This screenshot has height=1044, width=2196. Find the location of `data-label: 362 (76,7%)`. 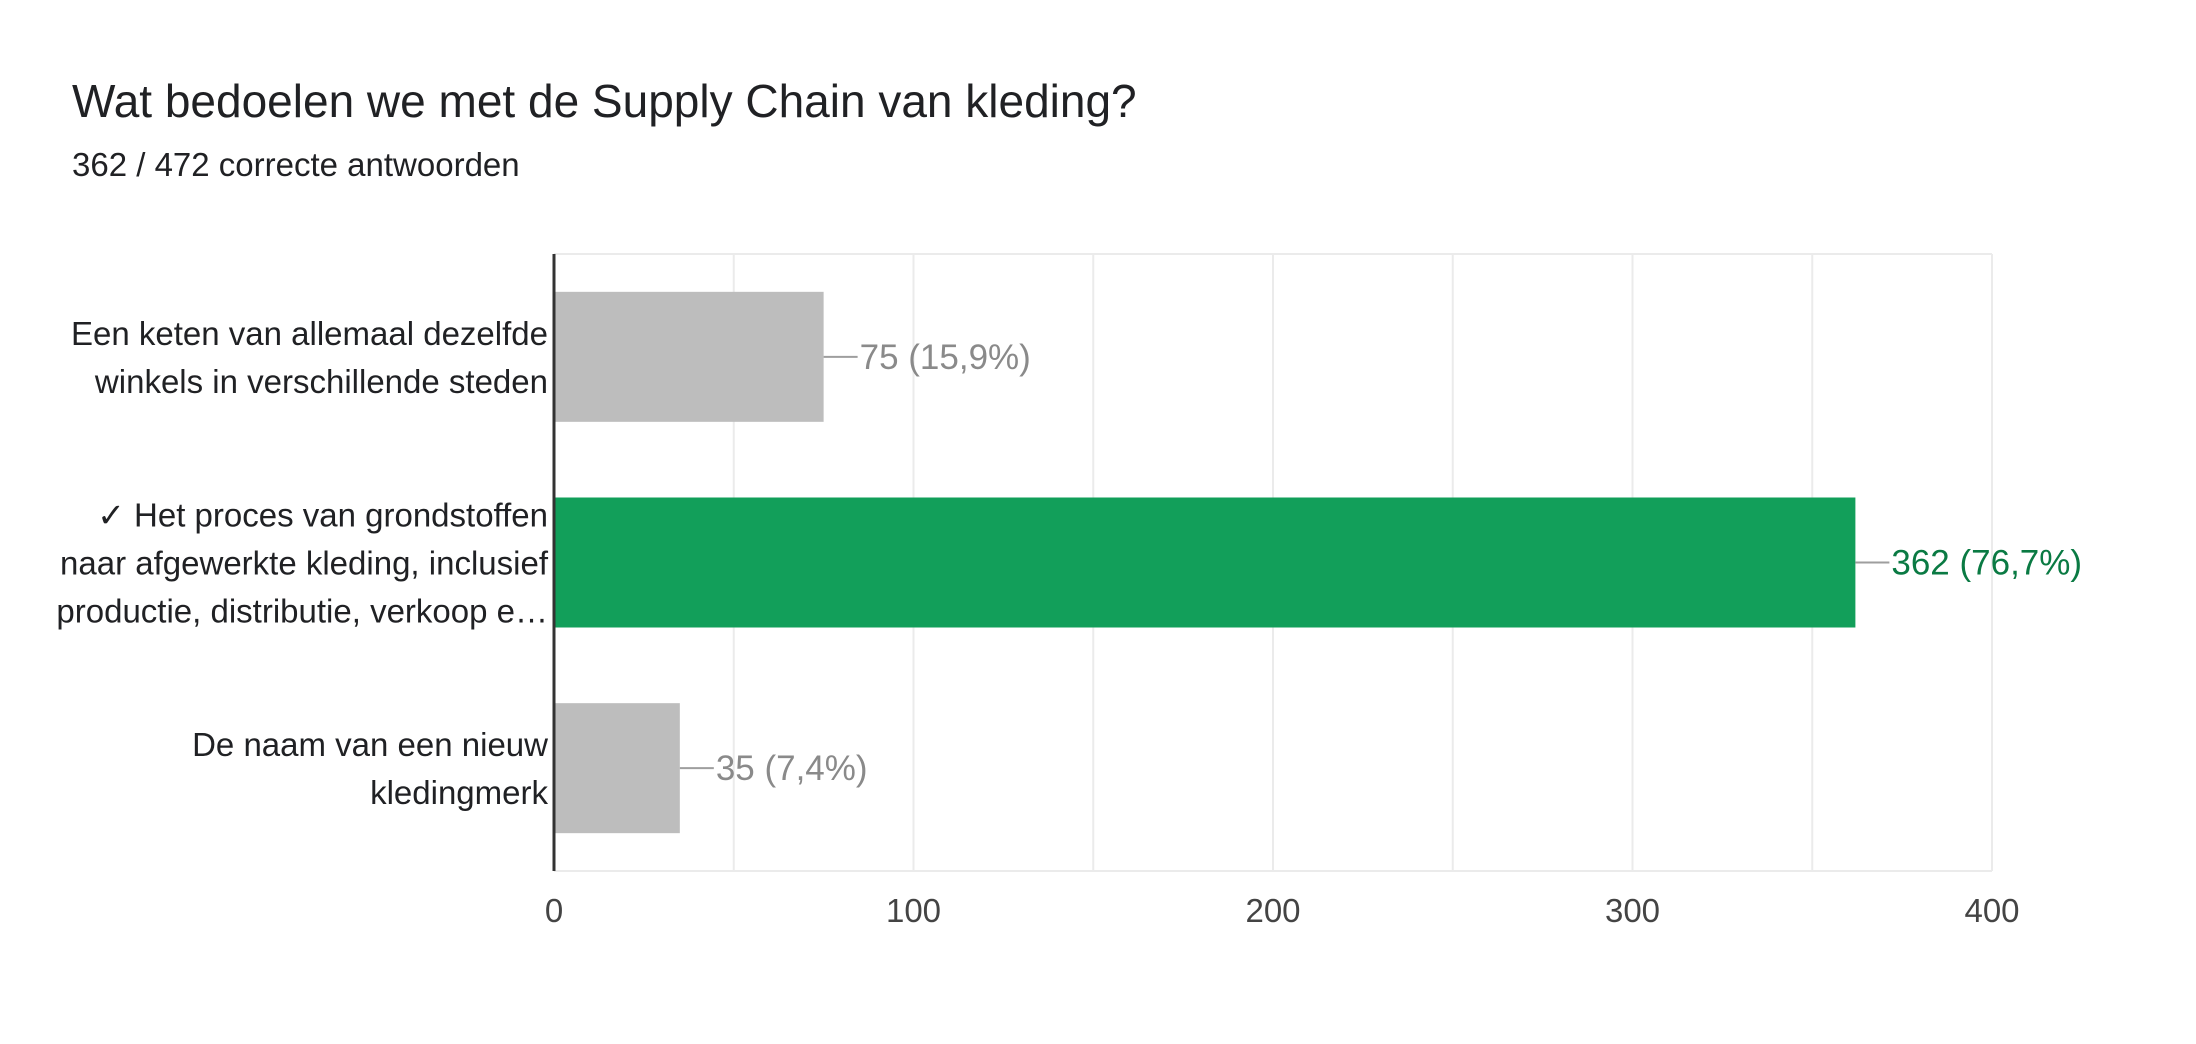

data-label: 362 (76,7%) is located at coordinates (1986, 563).